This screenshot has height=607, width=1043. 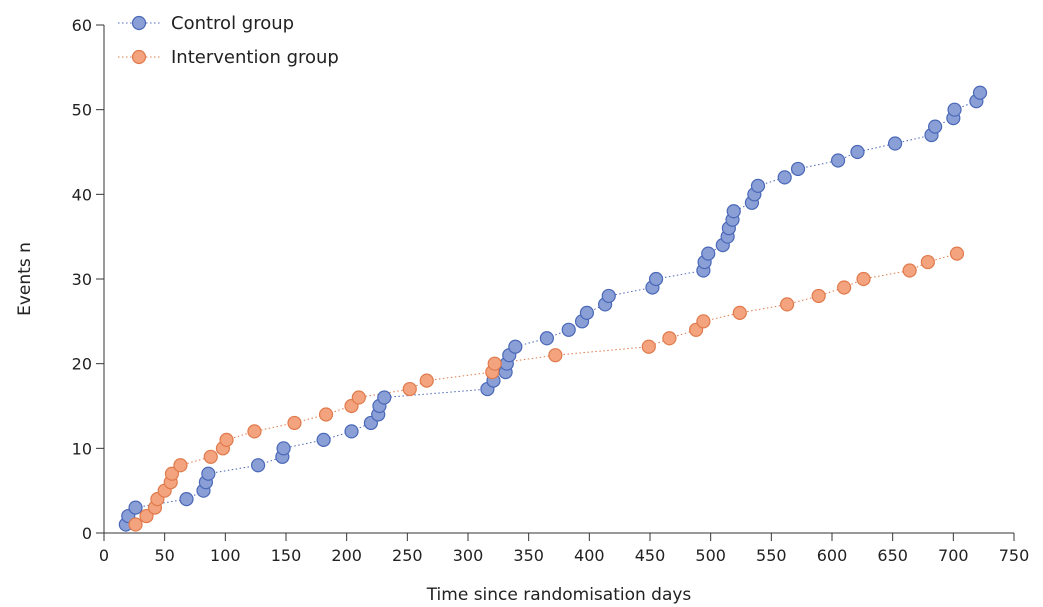 I want to click on x-tick-label: 100, so click(x=225, y=555).